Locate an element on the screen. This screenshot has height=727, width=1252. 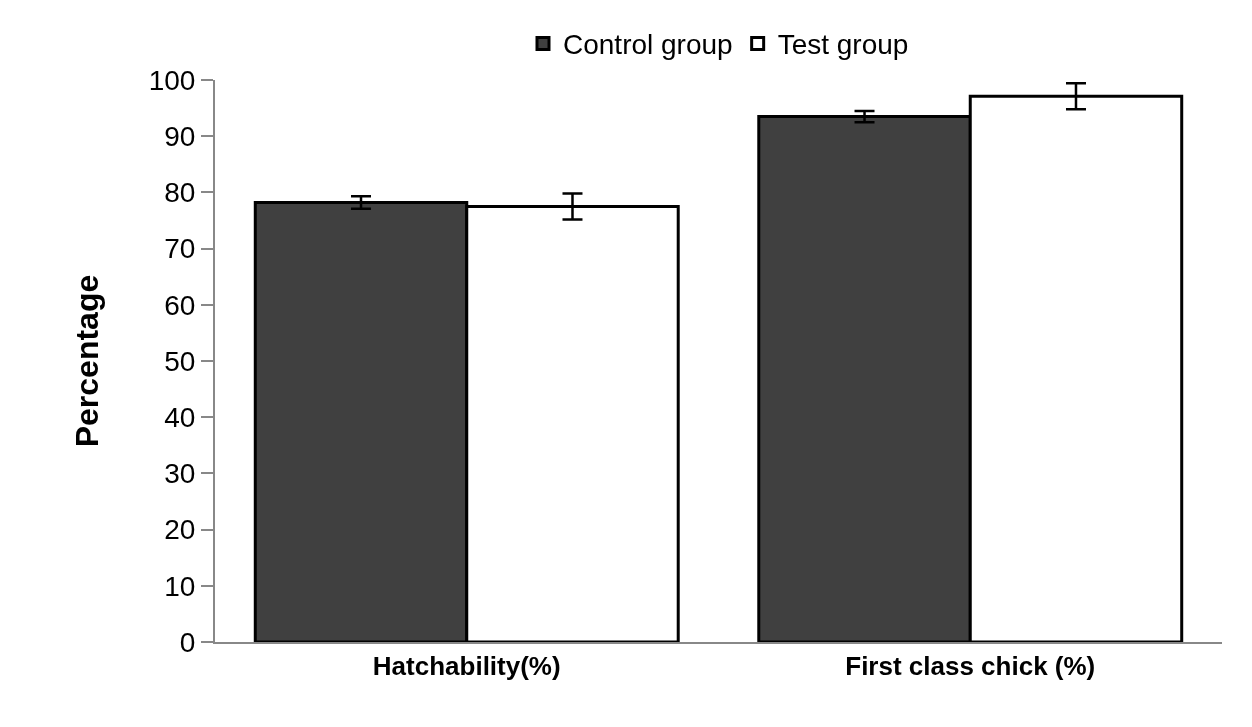
x-tick-label: First class chick (%) is located at coordinates (970, 666).